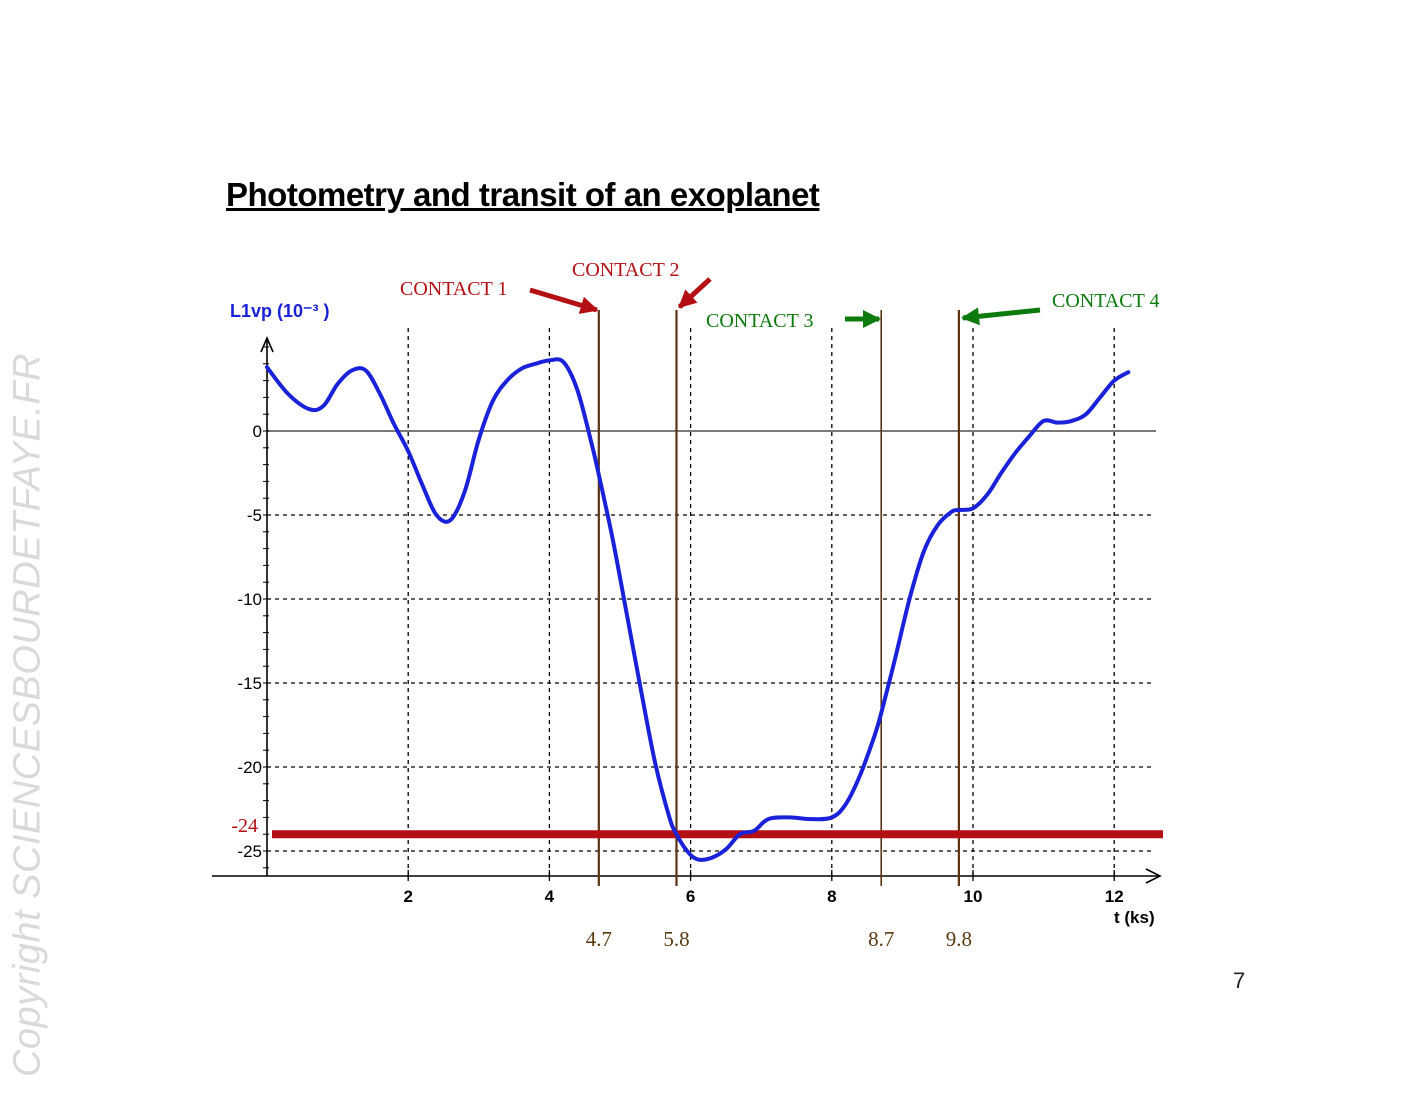  I want to click on threshold-label: -24, so click(244, 826).